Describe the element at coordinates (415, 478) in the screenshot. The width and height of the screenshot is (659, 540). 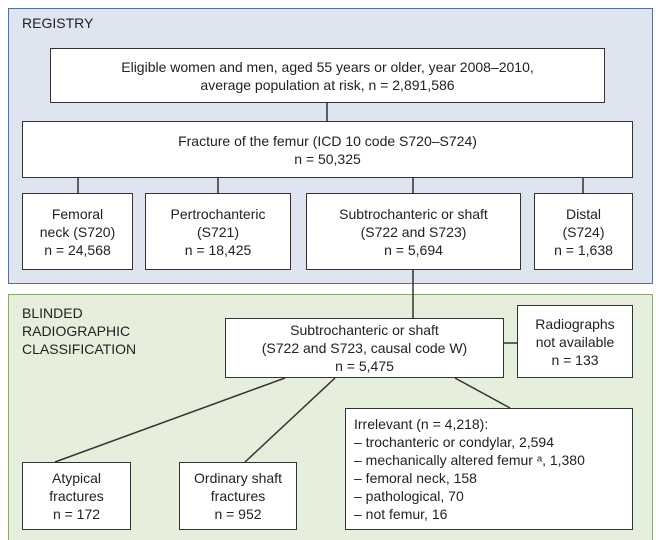
I see `box-line: – femoral neck, 158` at that location.